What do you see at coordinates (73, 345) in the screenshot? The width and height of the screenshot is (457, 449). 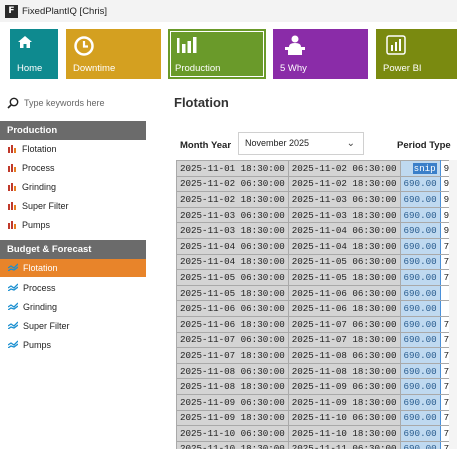 I see `sidebar-item-budget-pumps: Pumps` at bounding box center [73, 345].